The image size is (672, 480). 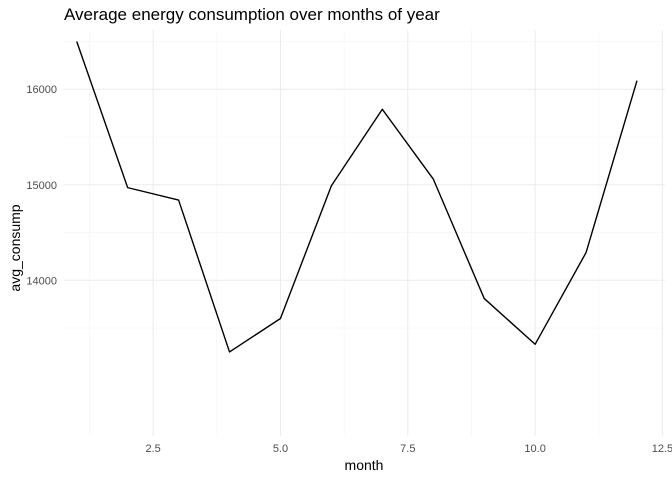 I want to click on y-tick-label: 14000, so click(x=41, y=281).